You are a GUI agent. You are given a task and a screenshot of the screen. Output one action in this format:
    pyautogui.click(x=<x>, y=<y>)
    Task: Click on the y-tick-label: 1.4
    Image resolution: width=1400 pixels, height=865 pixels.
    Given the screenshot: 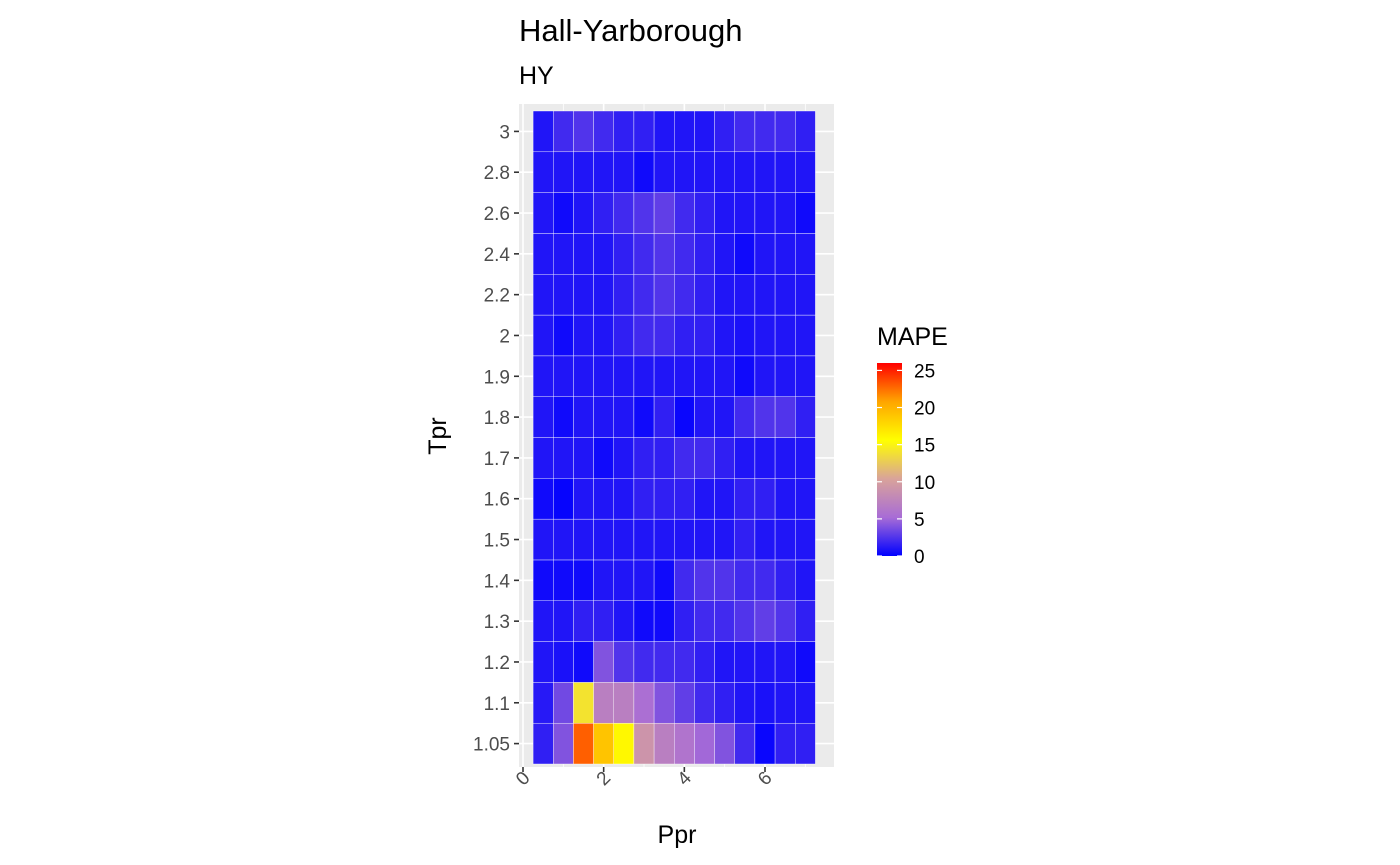 What is the action you would take?
    pyautogui.click(x=497, y=581)
    